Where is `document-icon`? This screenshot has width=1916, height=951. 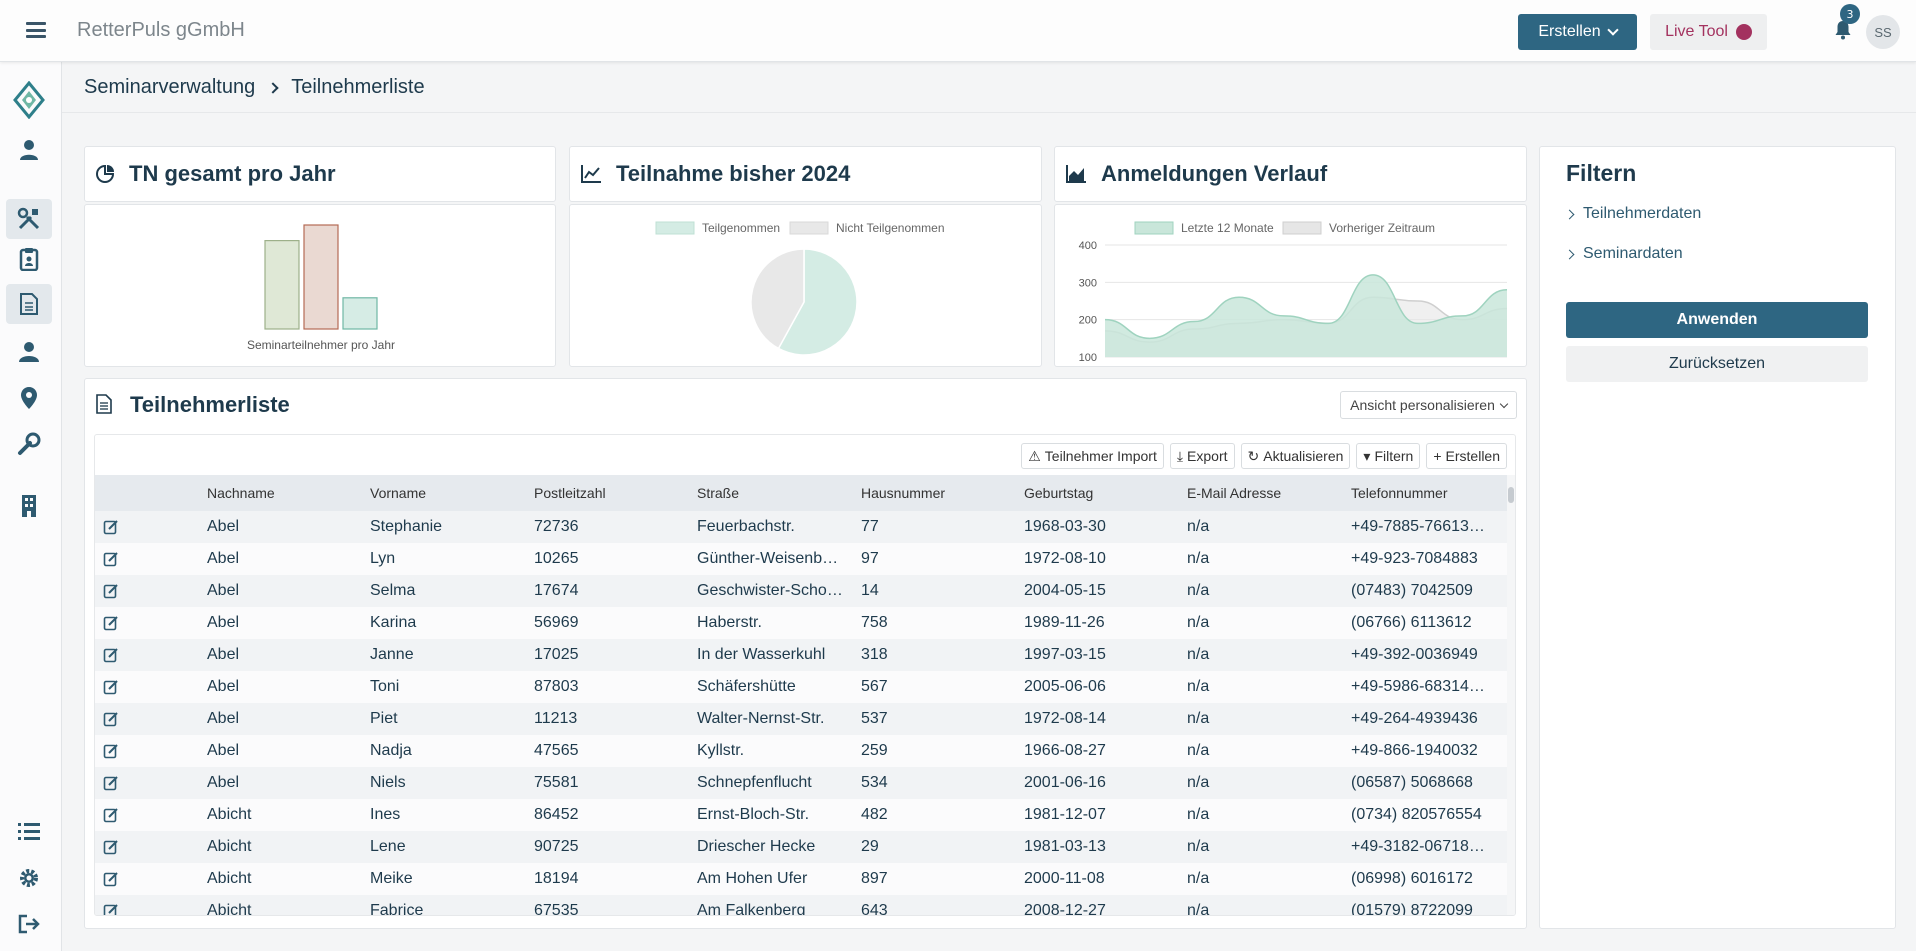
document-icon is located at coordinates (29, 304).